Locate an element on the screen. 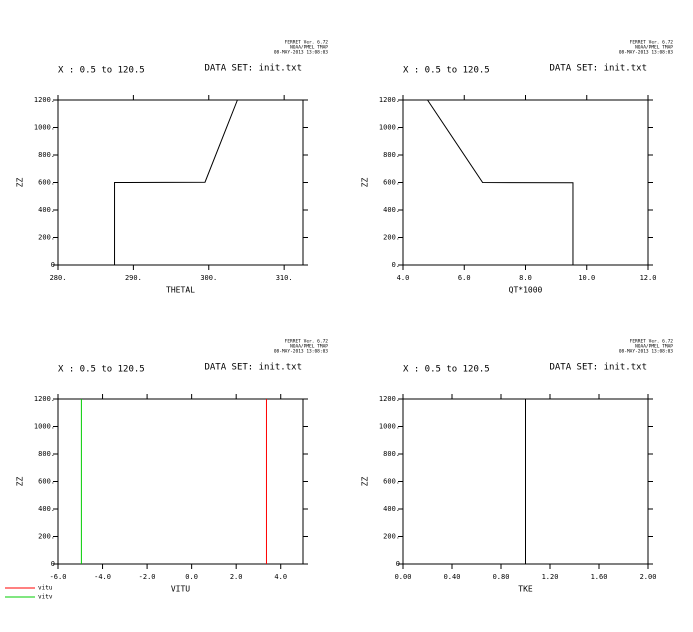 This screenshot has height=632, width=693. x-axis-label: THETAL is located at coordinates (180, 290).